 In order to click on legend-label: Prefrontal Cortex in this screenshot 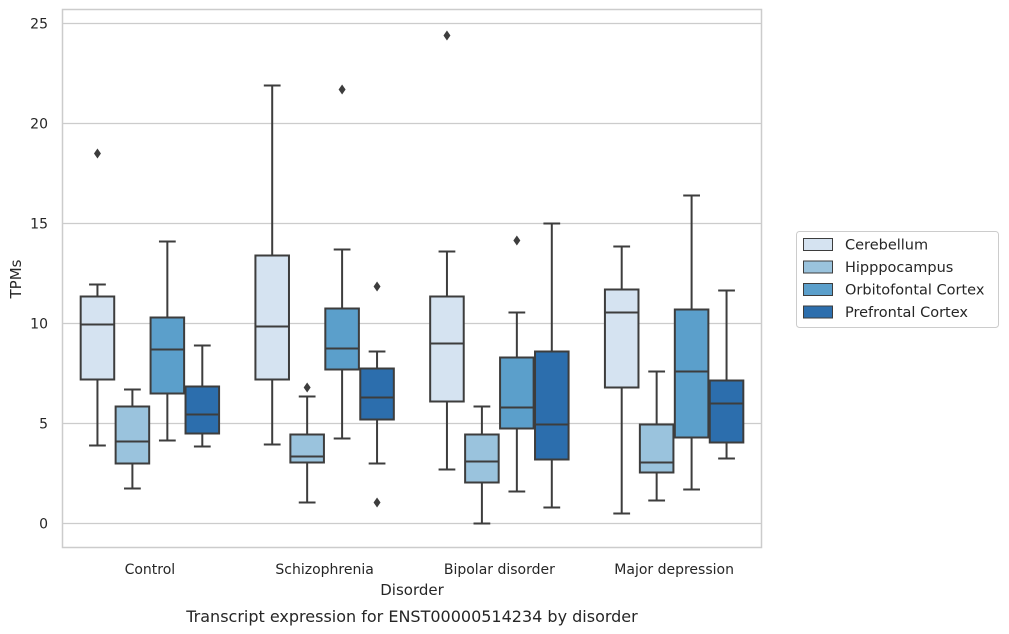, I will do `click(906, 313)`.